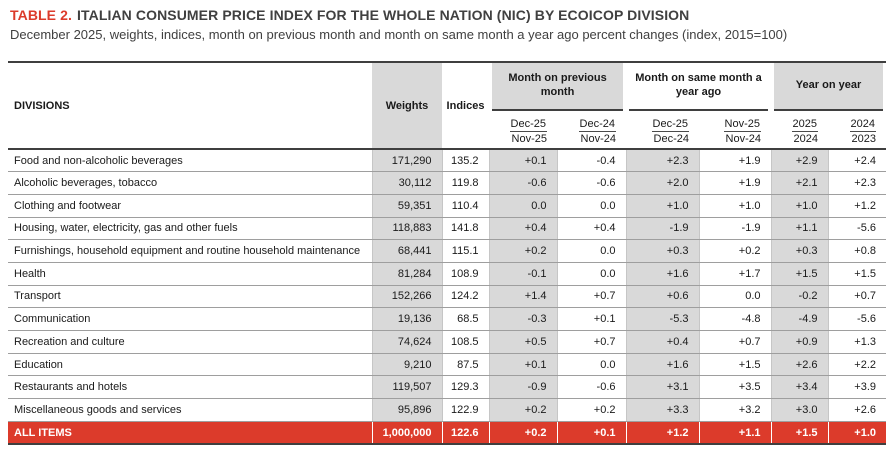 The width and height of the screenshot is (893, 460). Describe the element at coordinates (735, 387) in the screenshot. I see `pct-same-month-nov: +3.5` at that location.